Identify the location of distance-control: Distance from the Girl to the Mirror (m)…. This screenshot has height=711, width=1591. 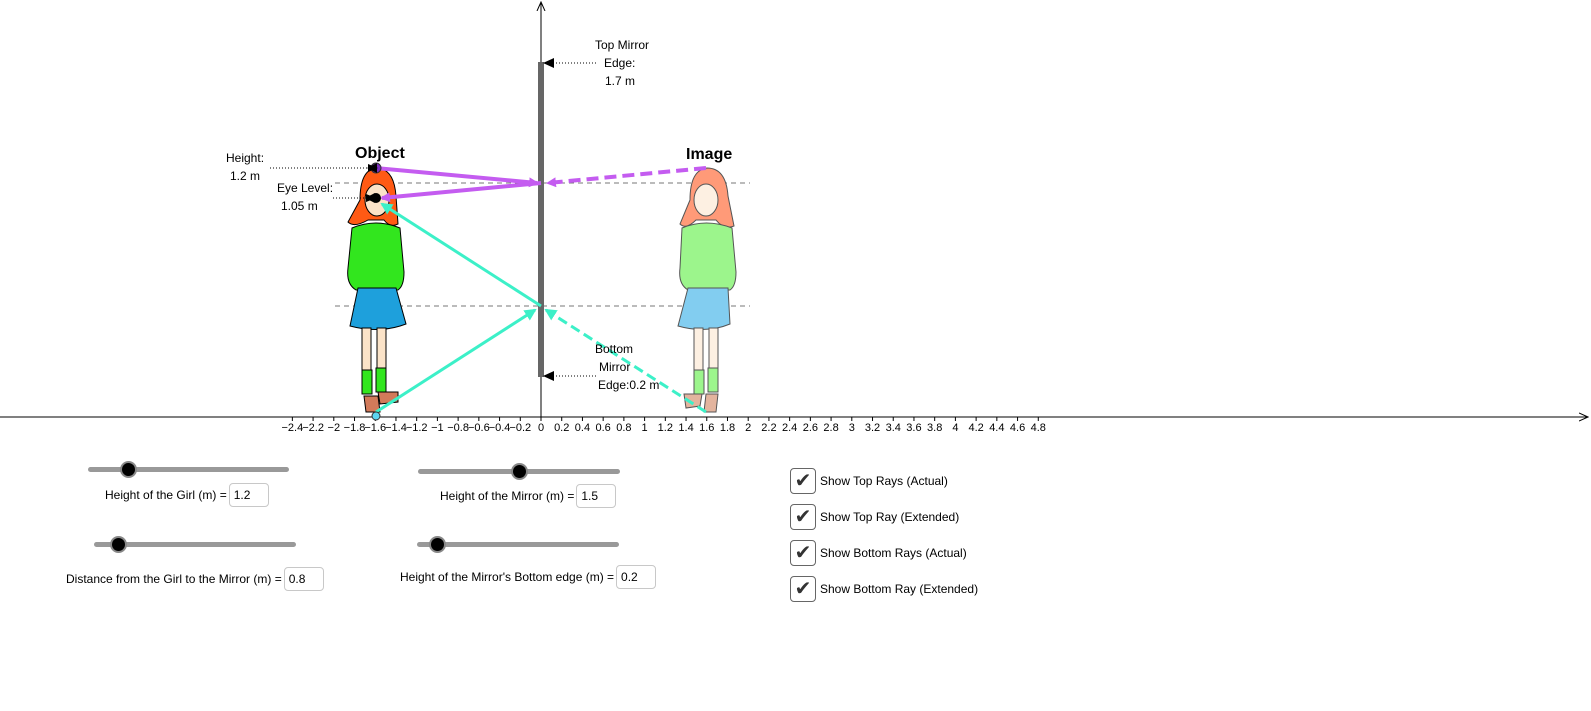
(195, 579).